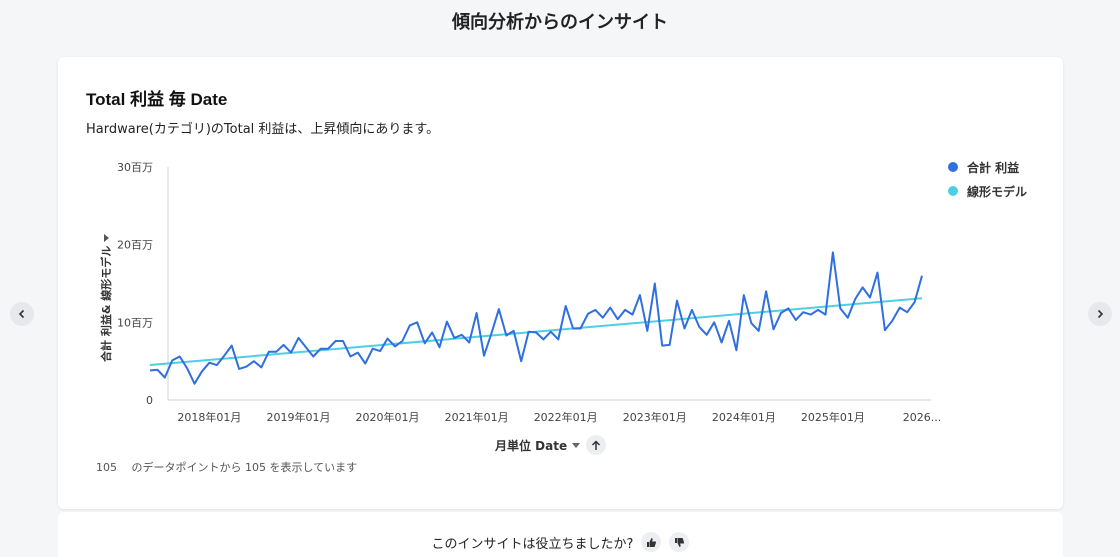 The height and width of the screenshot is (557, 1120). I want to click on x-tick-label: 2020年01月, so click(388, 417).